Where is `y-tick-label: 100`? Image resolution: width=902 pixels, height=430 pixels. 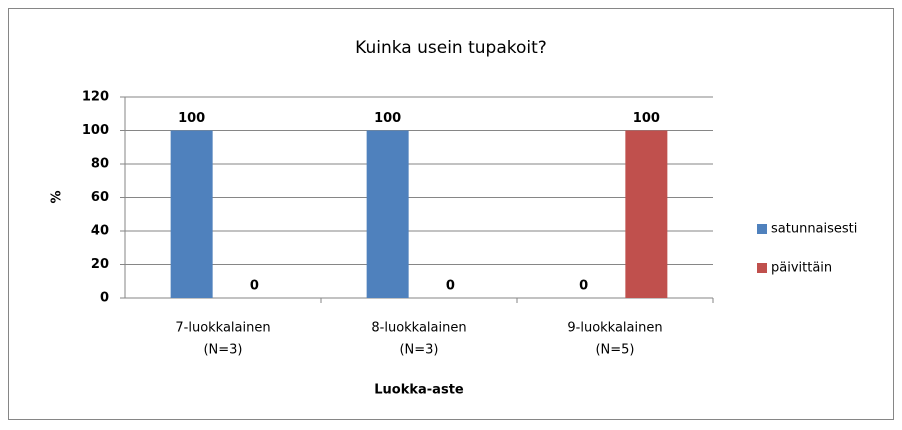 y-tick-label: 100 is located at coordinates (95, 130).